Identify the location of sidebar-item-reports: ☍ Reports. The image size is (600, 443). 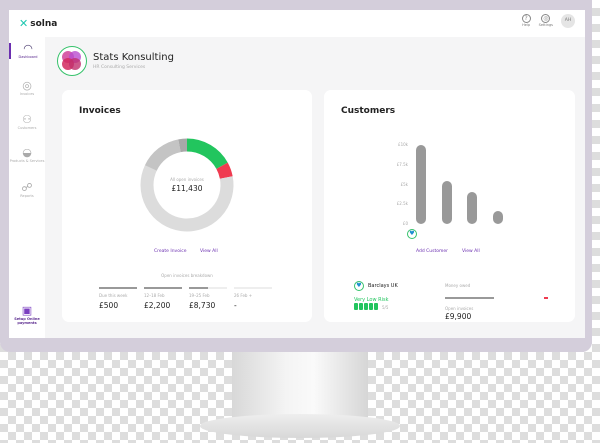
(27, 190).